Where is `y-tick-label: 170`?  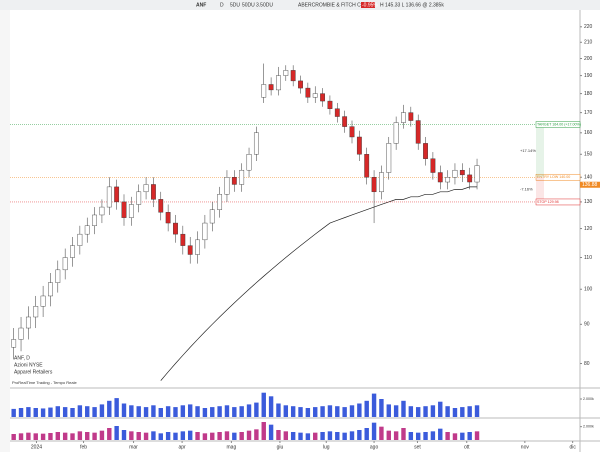
y-tick-label: 170 is located at coordinates (588, 113).